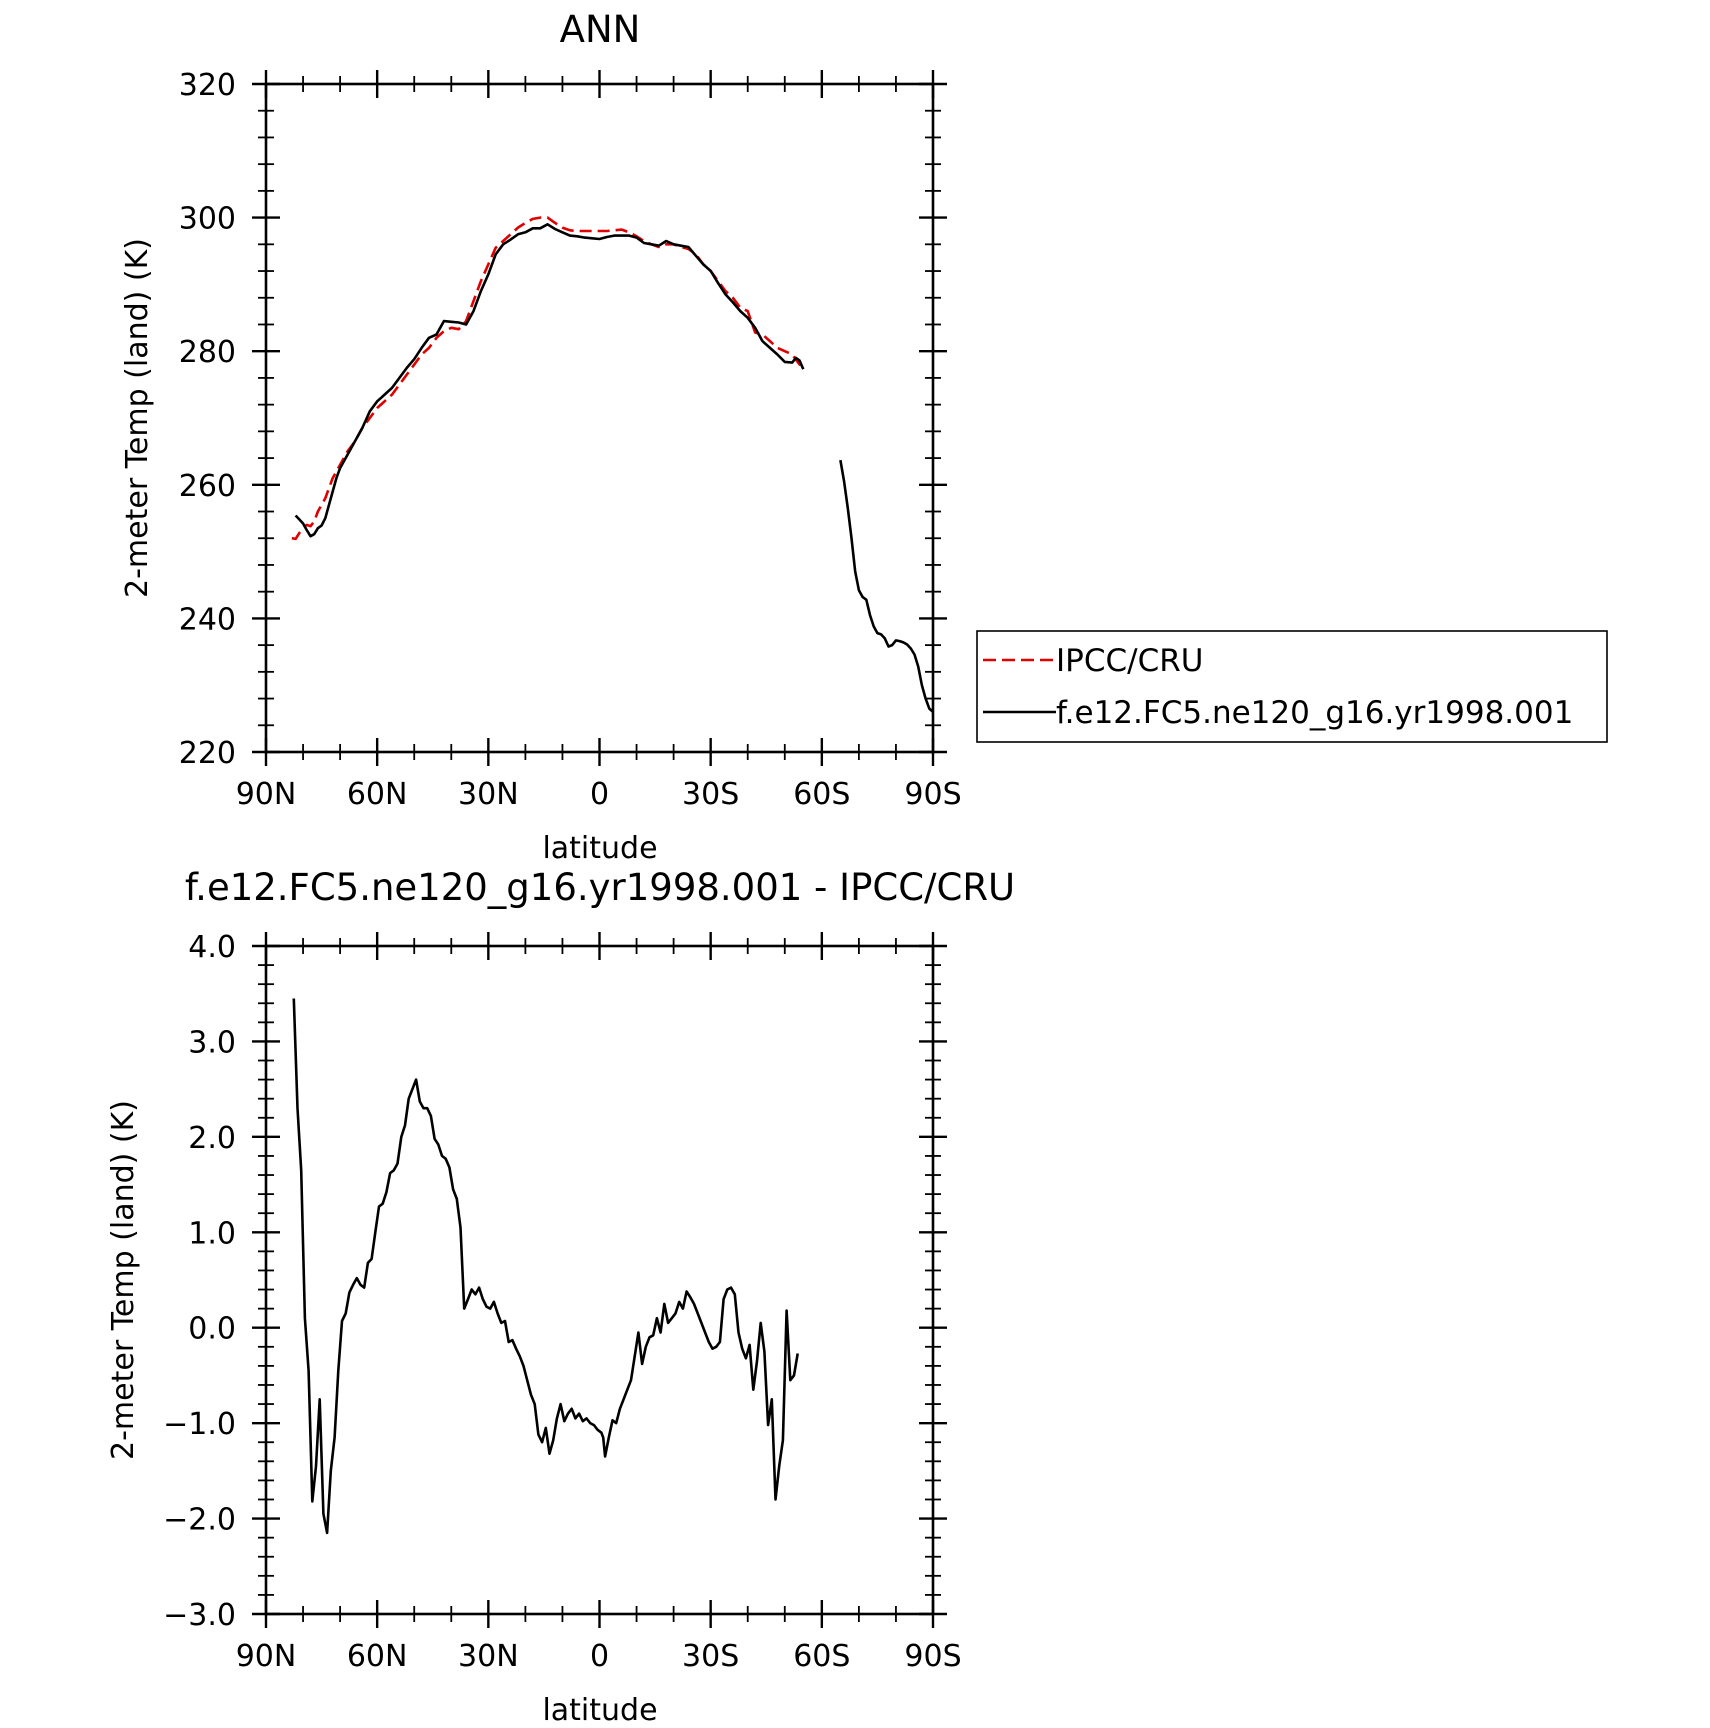 Image resolution: width=1710 pixels, height=1728 pixels. Describe the element at coordinates (207, 619) in the screenshot. I see `y-tick-label: 240` at that location.